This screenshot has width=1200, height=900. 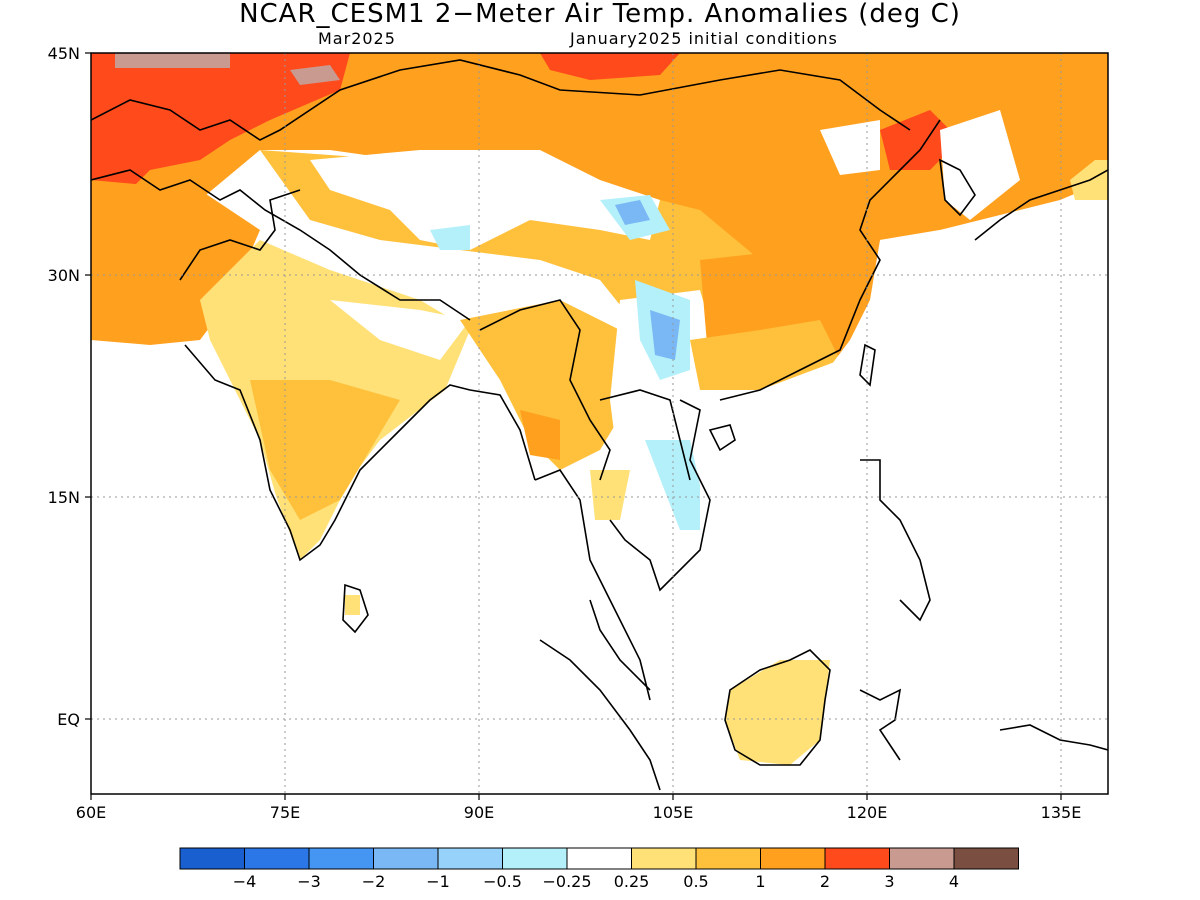 I want to click on neutral-south-china-sea, so click(x=790, y=535).